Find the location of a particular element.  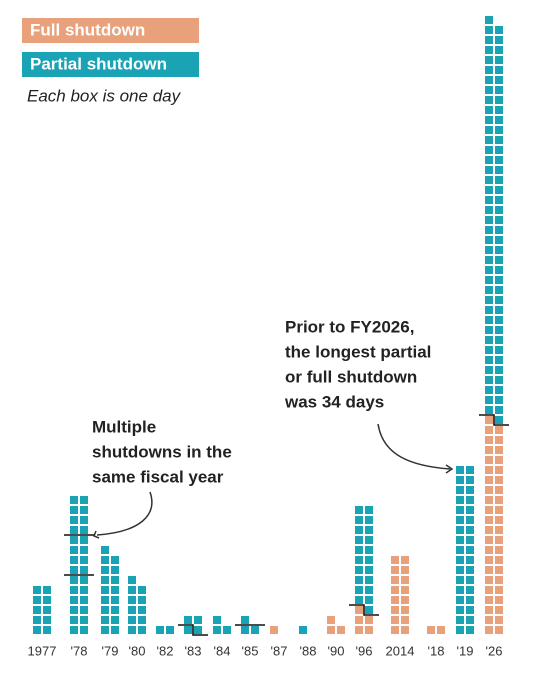

annotation: was 34 days is located at coordinates (334, 401).